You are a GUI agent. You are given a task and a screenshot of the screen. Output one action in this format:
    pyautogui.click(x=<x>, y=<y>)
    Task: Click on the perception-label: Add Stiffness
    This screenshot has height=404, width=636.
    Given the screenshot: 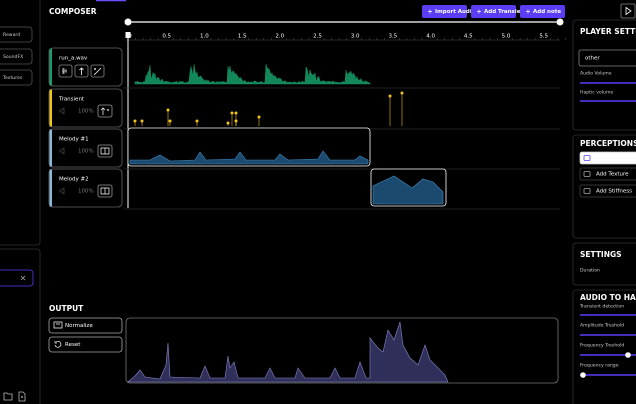 What is the action you would take?
    pyautogui.click(x=614, y=192)
    